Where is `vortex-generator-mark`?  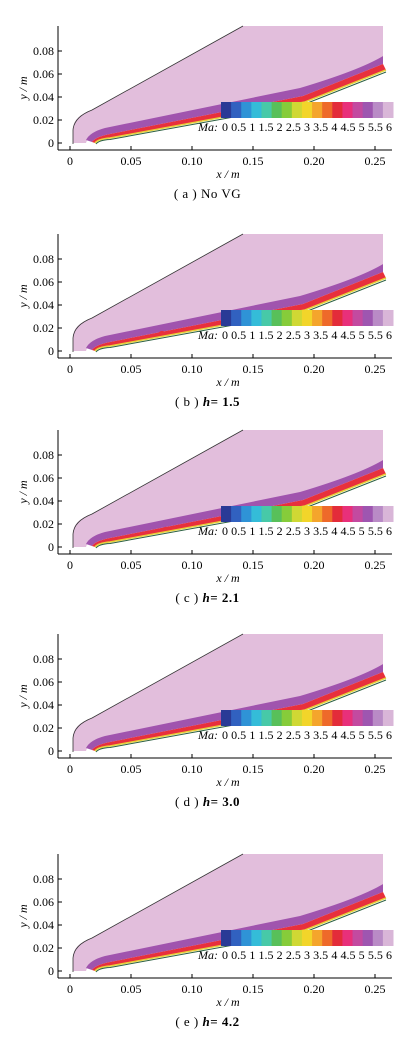
vortex-generator-mark is located at coordinates (166, 528).